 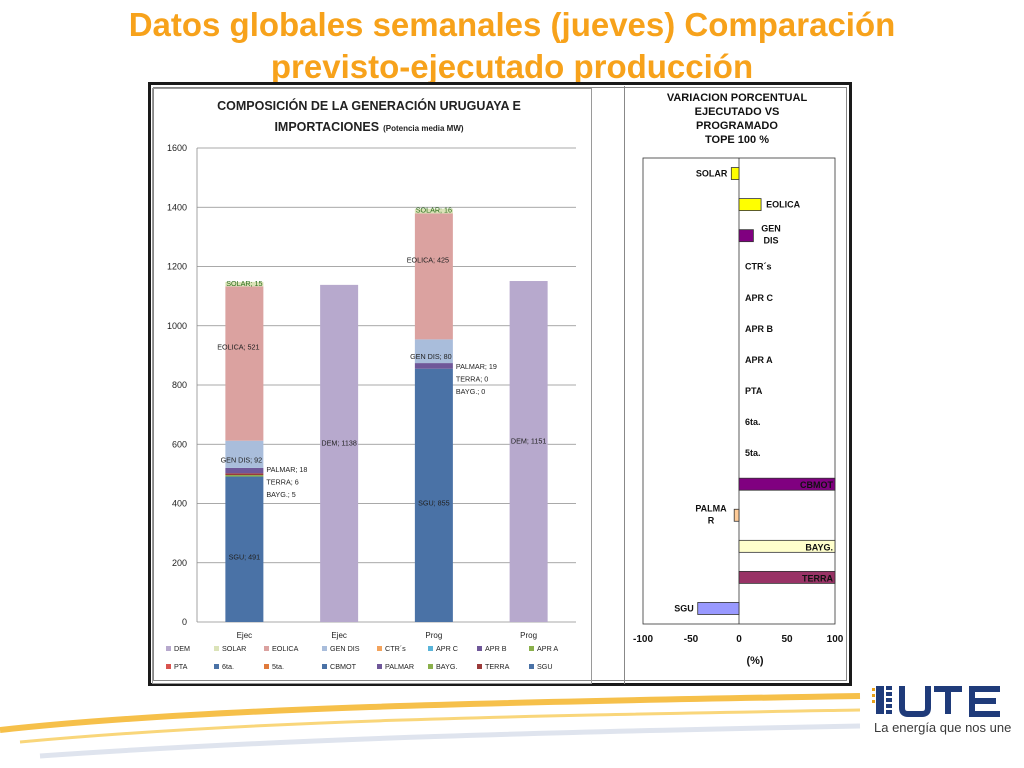 What do you see at coordinates (835, 639) in the screenshot?
I see `x-tick-label: 100` at bounding box center [835, 639].